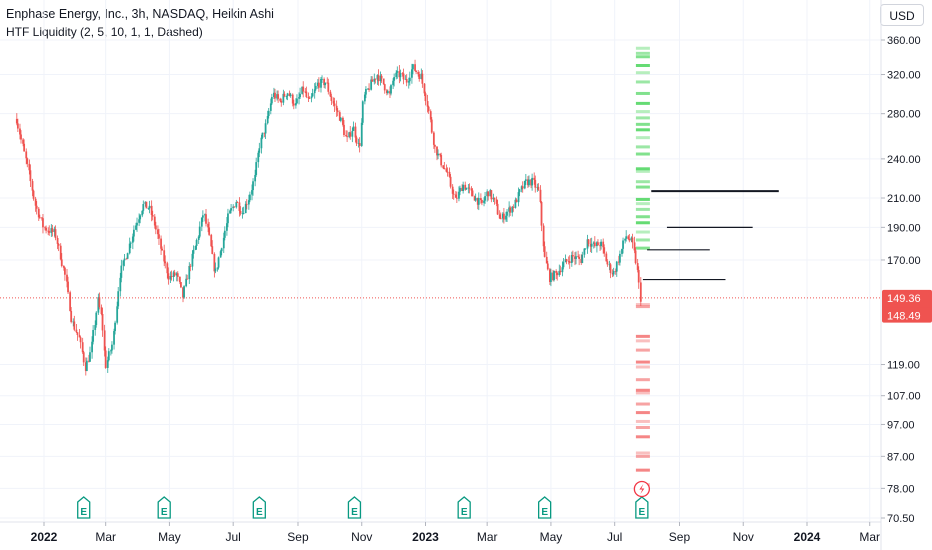  I want to click on price-tick-label: 87.00, so click(901, 457).